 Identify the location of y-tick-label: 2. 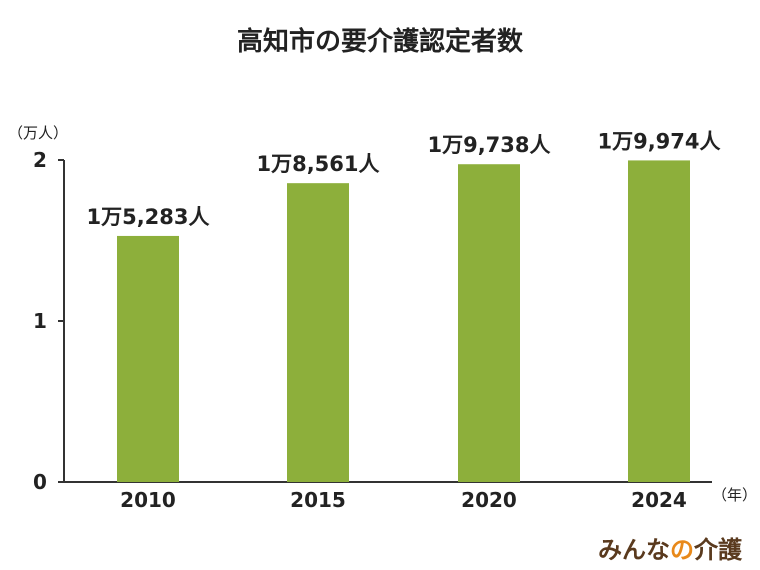
(40, 160).